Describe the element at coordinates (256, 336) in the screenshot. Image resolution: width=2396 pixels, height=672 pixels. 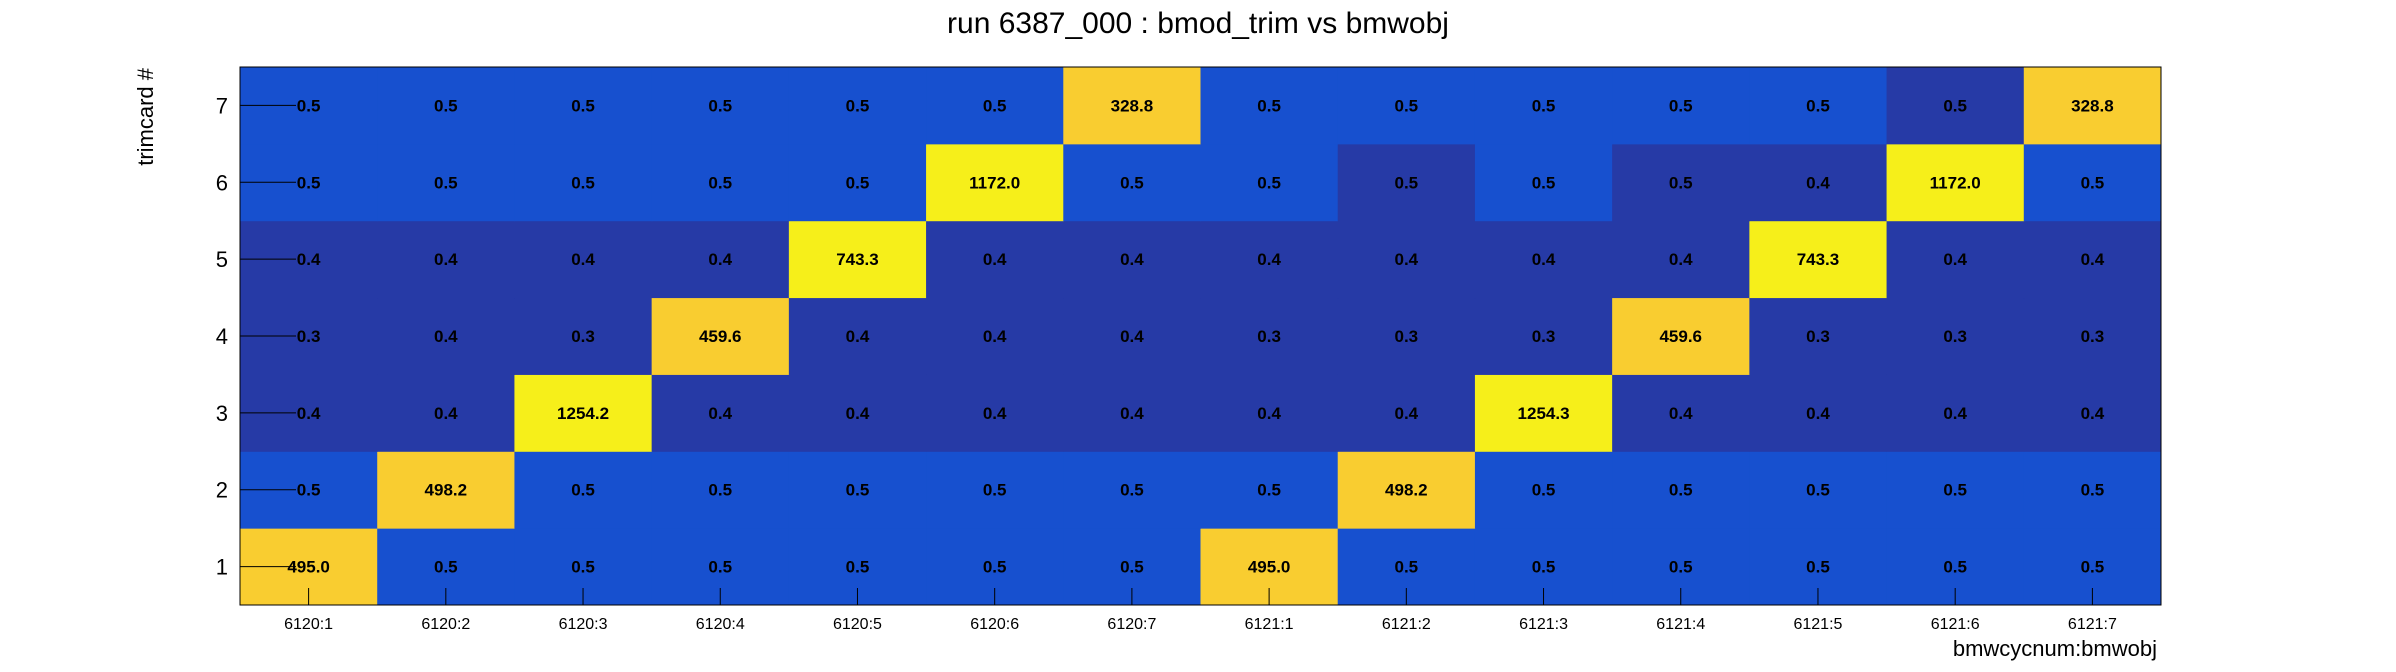
I see `y-axis: 1 2 3 4 5 6 7` at that location.